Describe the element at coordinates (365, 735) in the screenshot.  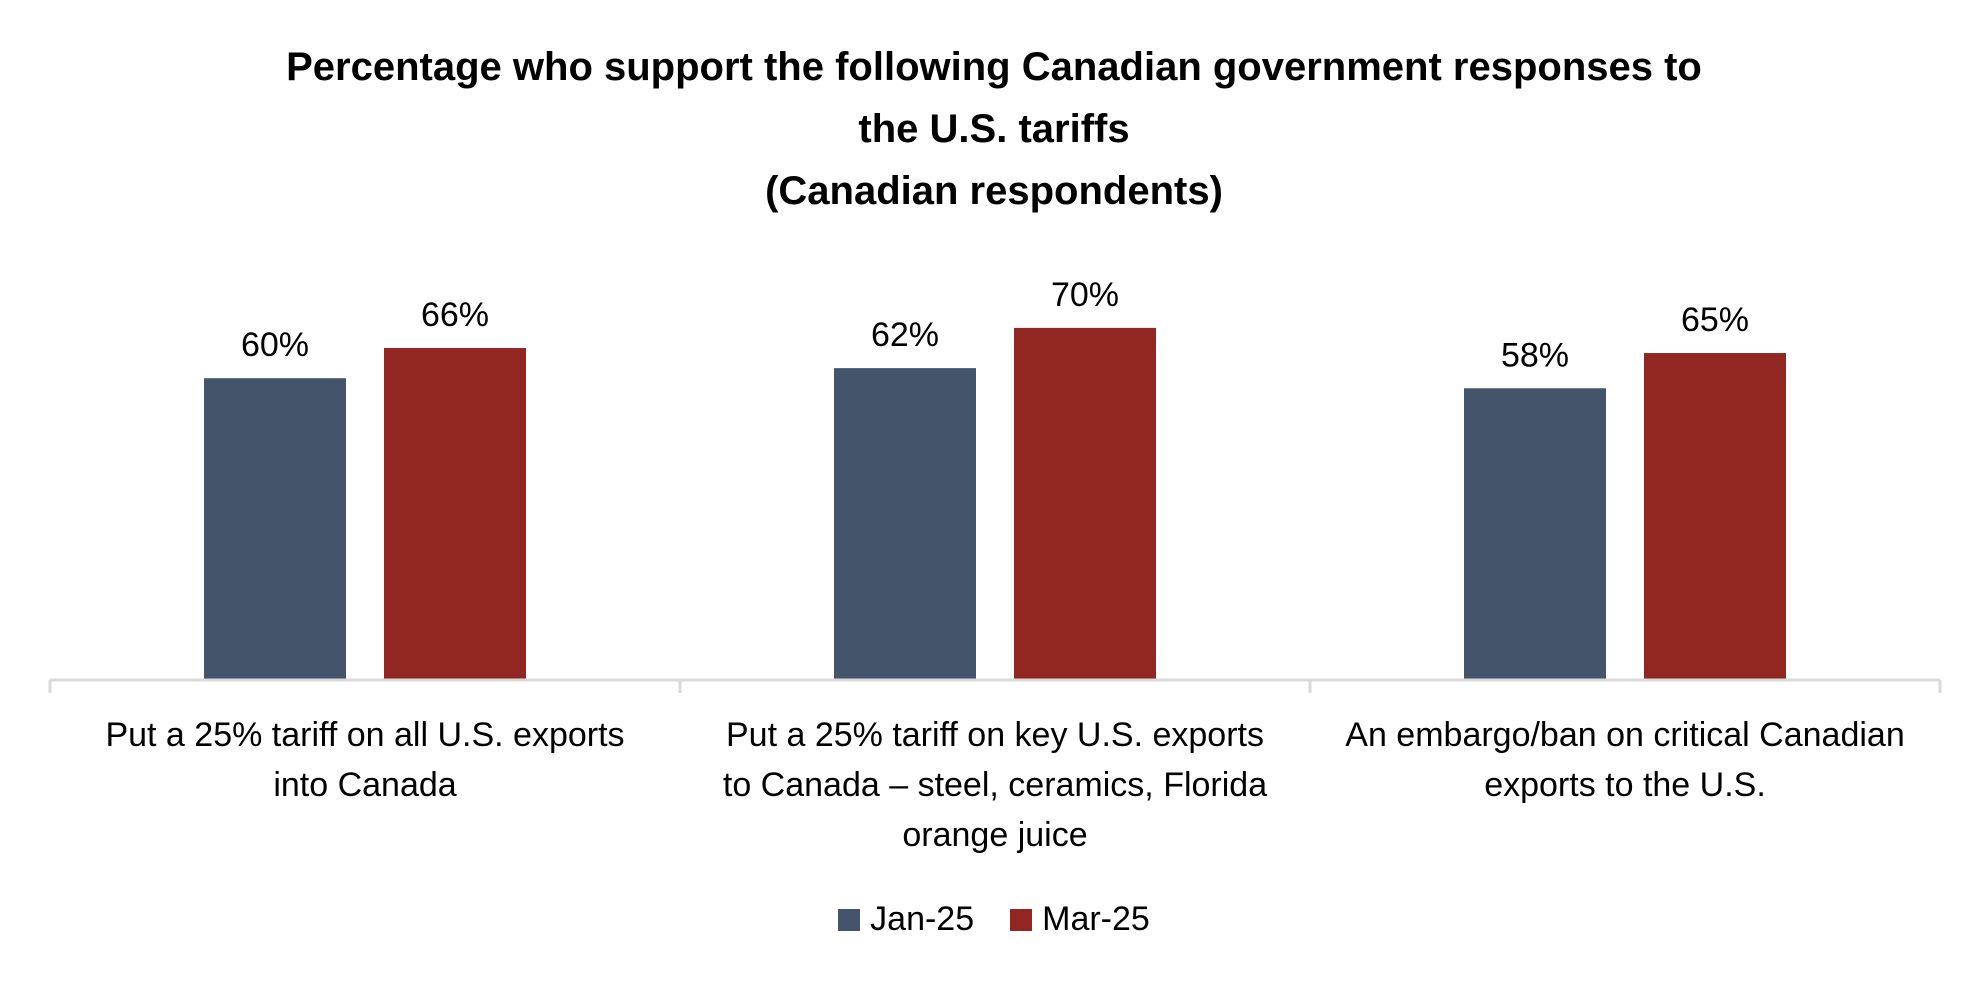
I see `category-label-1-line-1: Put a 25% tariff on all U.S. exports` at that location.